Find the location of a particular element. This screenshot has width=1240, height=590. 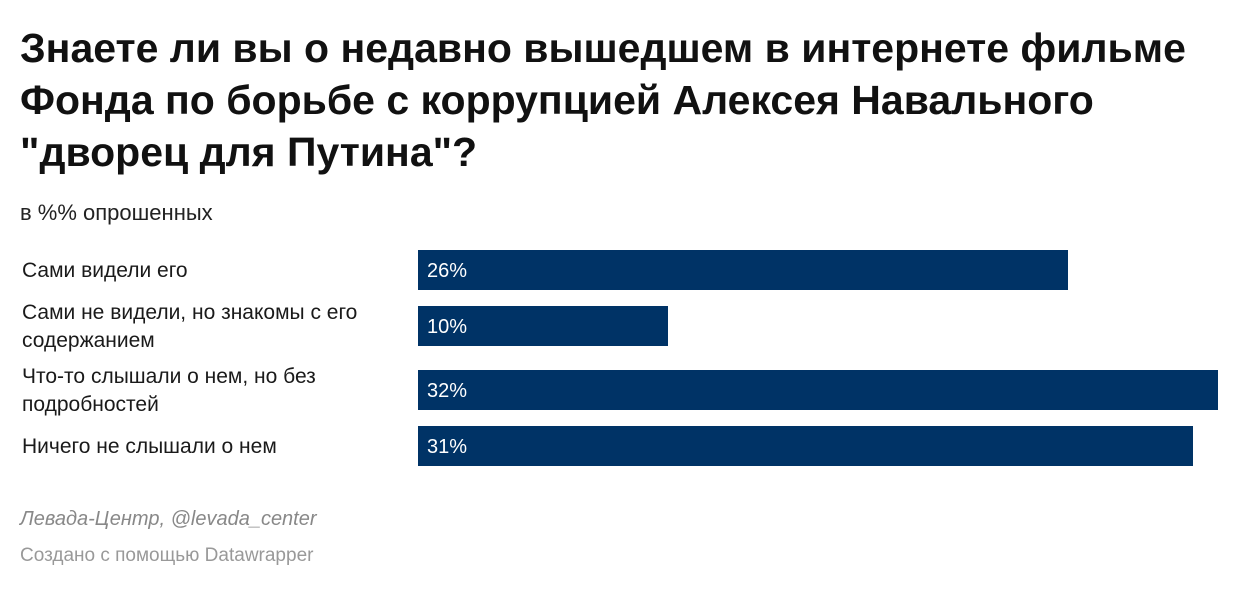

category-label: подробностей is located at coordinates (90, 404).